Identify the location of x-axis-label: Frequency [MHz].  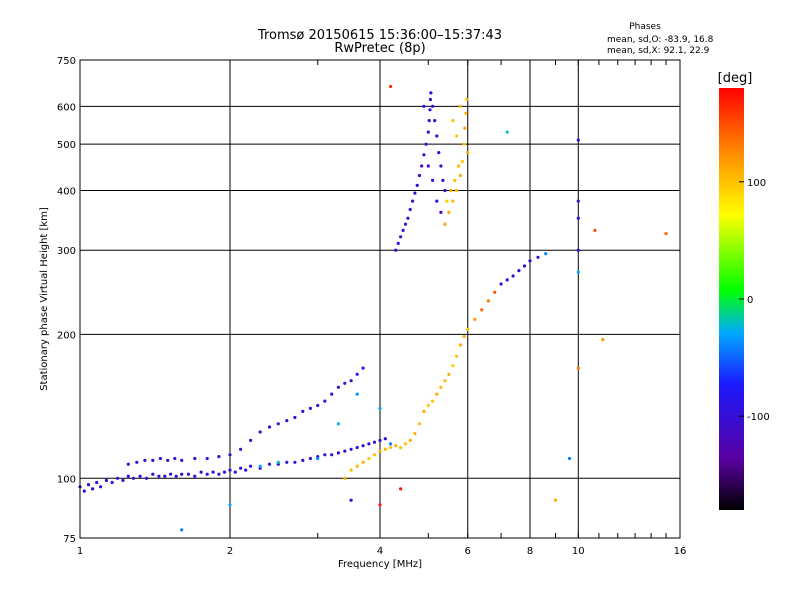
(380, 564).